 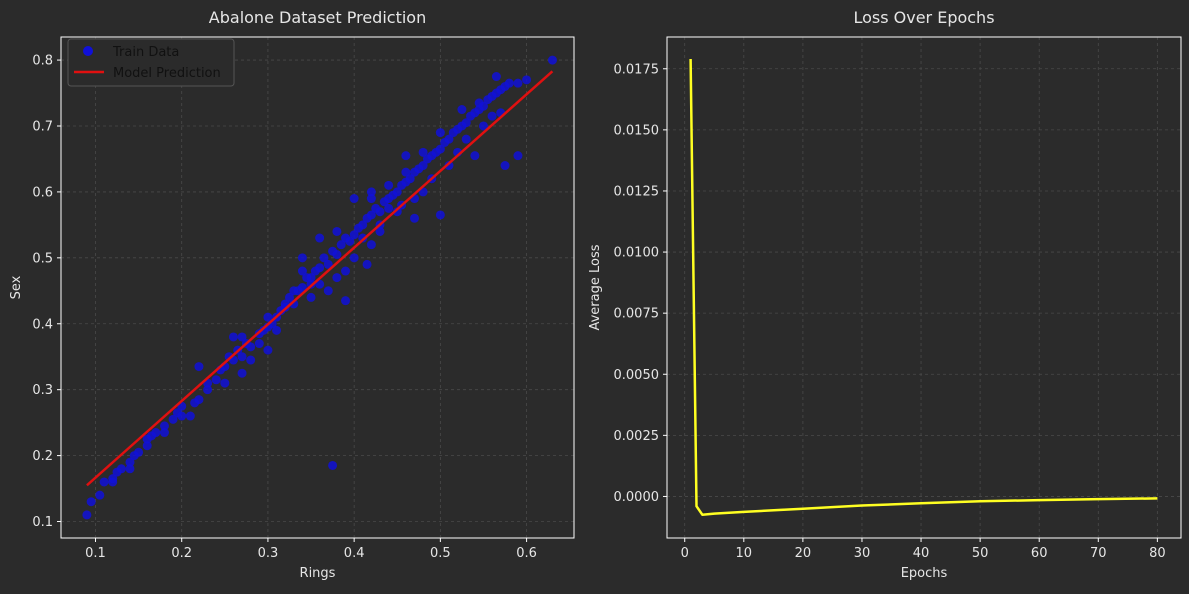 I want to click on x-tick-label: 0, so click(x=685, y=553).